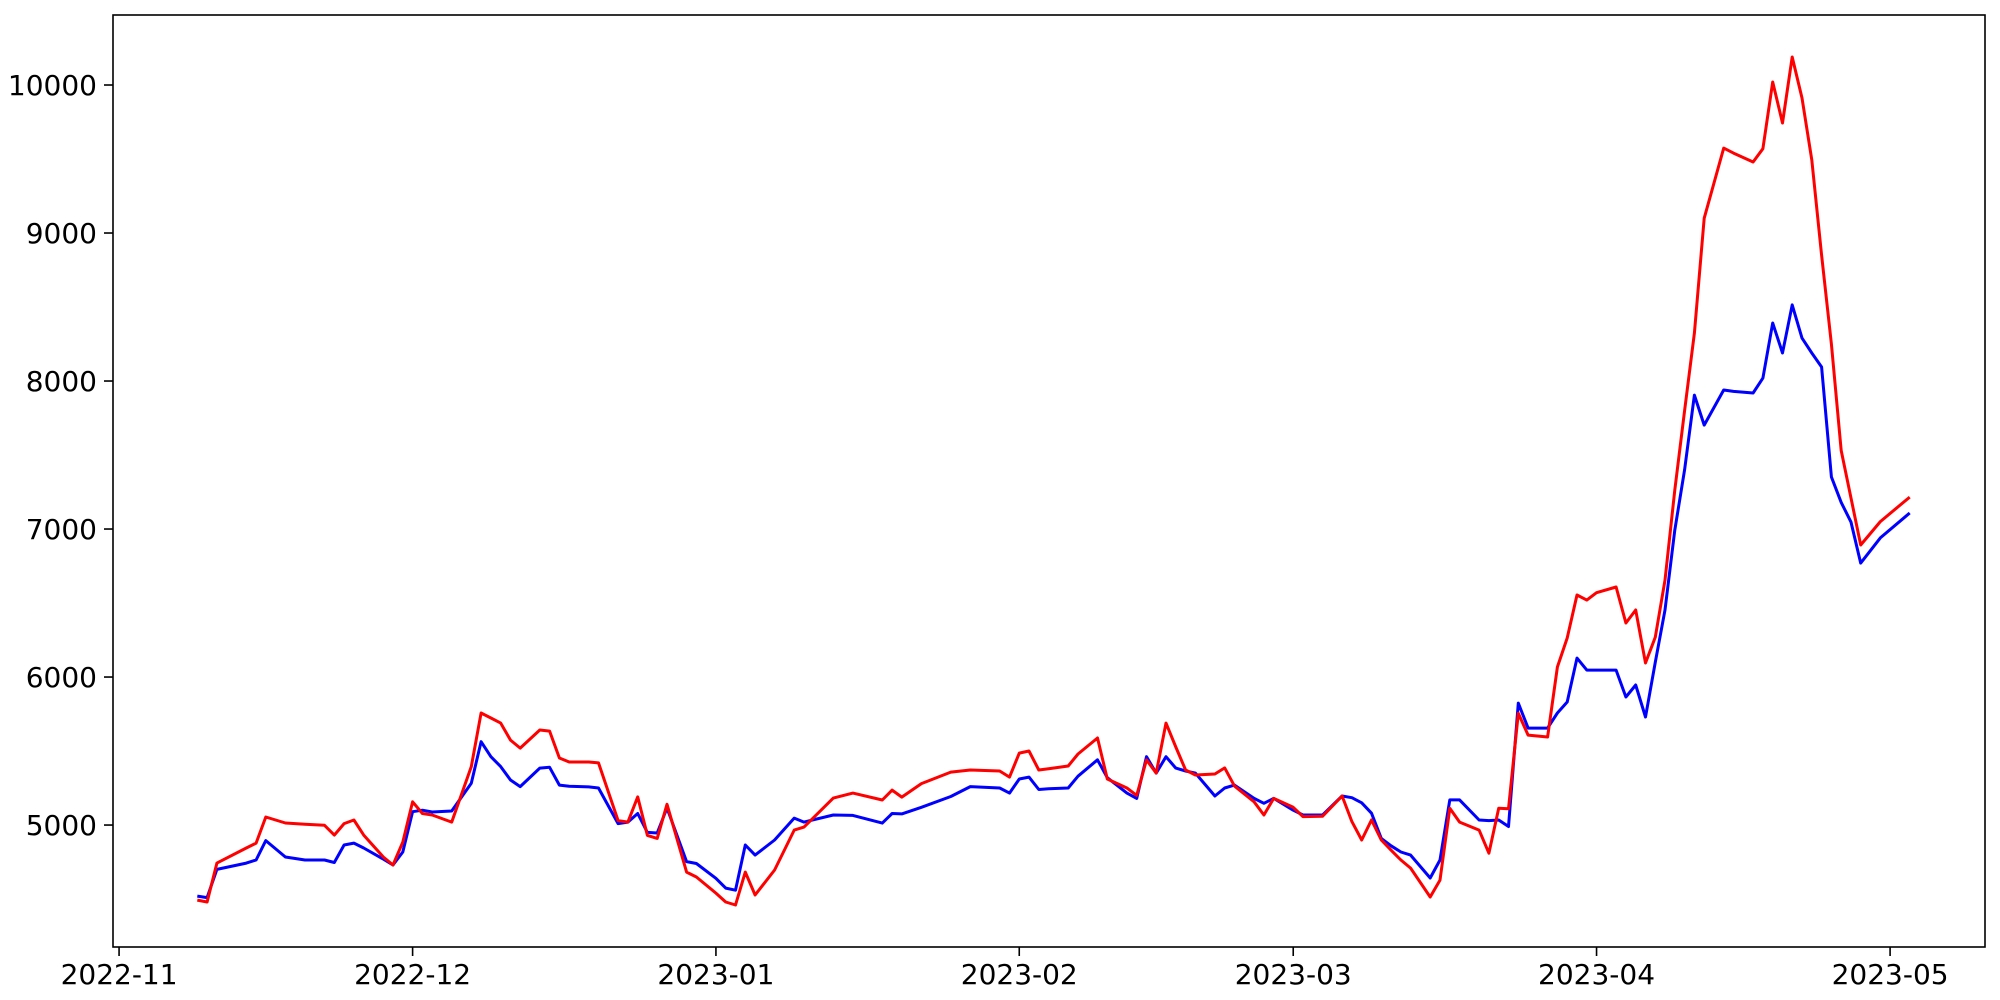 The height and width of the screenshot is (1000, 2000). What do you see at coordinates (715, 974) in the screenshot?
I see `x-tick-label: 2023-01` at bounding box center [715, 974].